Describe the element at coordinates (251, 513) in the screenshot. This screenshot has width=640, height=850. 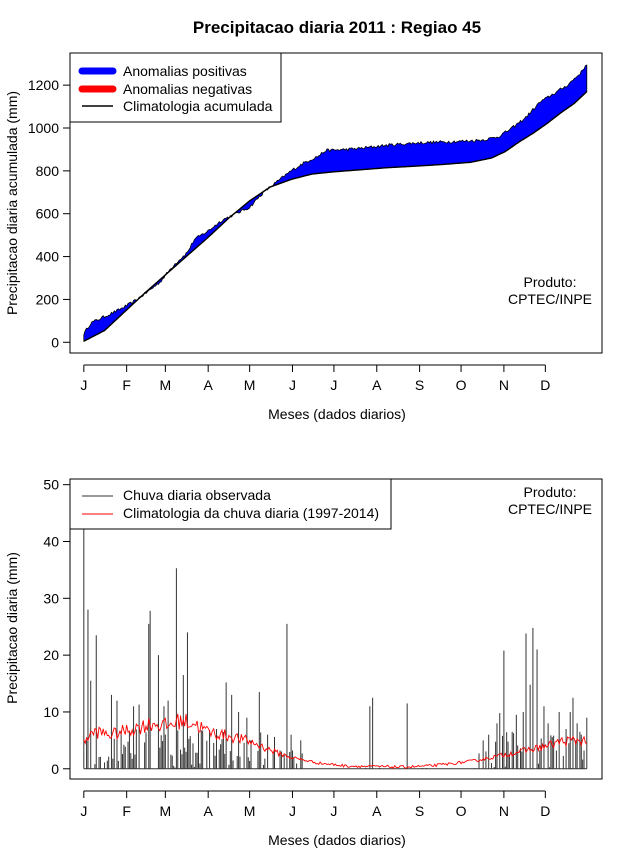
I see `legend-label-climatology-daily: Climatologia da chuva diaria (1997-2014)` at that location.